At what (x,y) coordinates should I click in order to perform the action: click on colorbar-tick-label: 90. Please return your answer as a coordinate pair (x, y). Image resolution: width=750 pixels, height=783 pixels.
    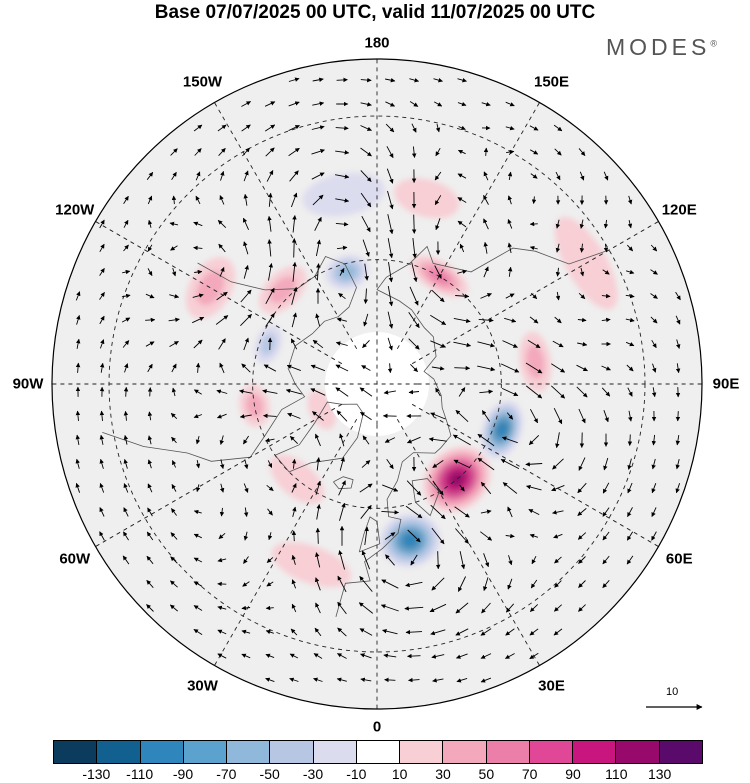
    Looking at the image, I should click on (573, 774).